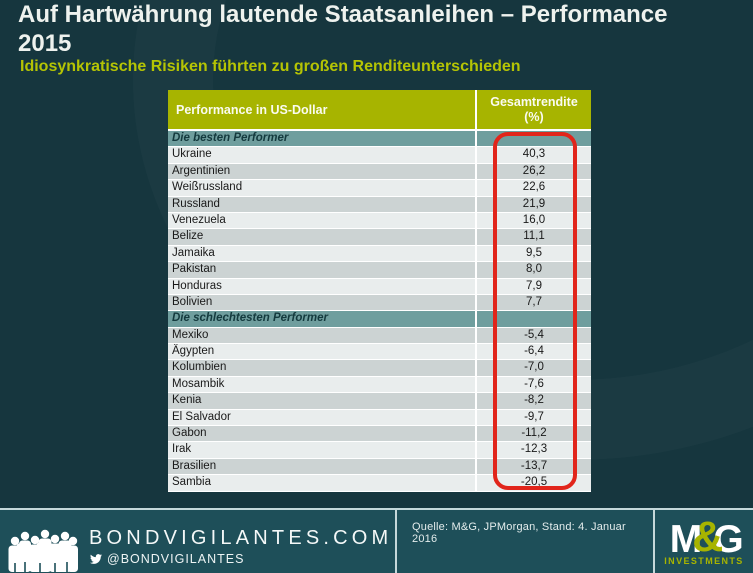  What do you see at coordinates (533, 417) in the screenshot?
I see `value-cell: -9,7` at bounding box center [533, 417].